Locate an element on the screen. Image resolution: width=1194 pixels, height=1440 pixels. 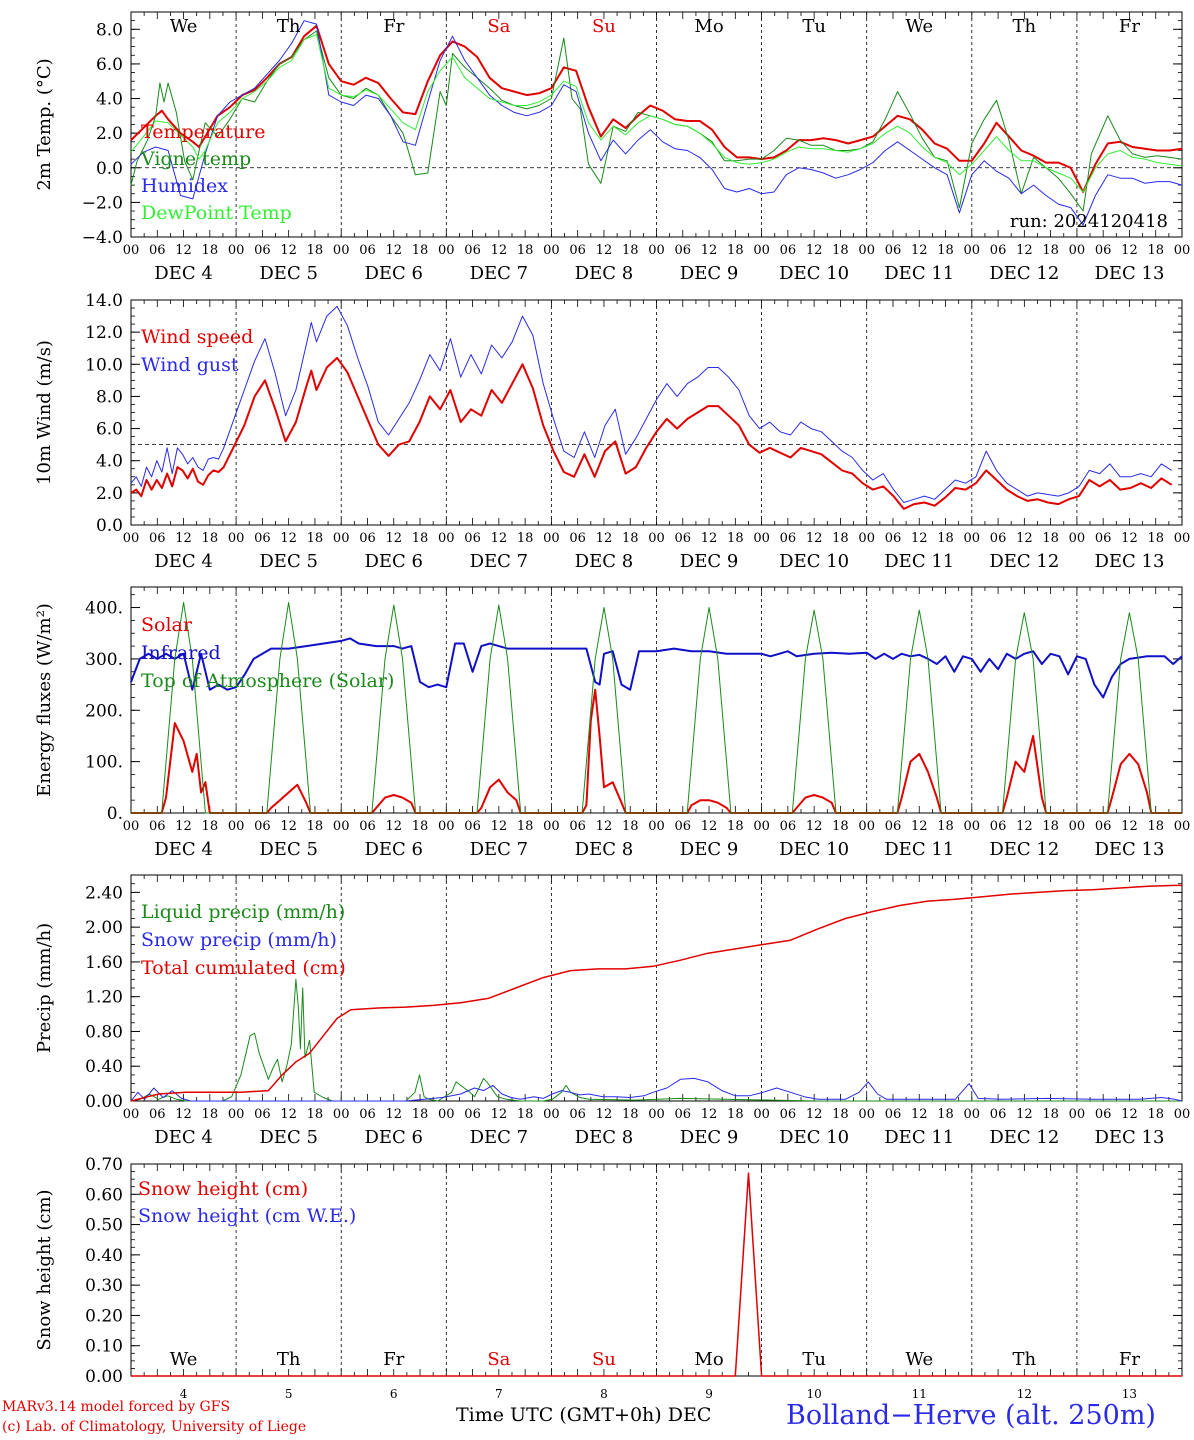
panel4-date-label: DEC 7 is located at coordinates (499, 1137).